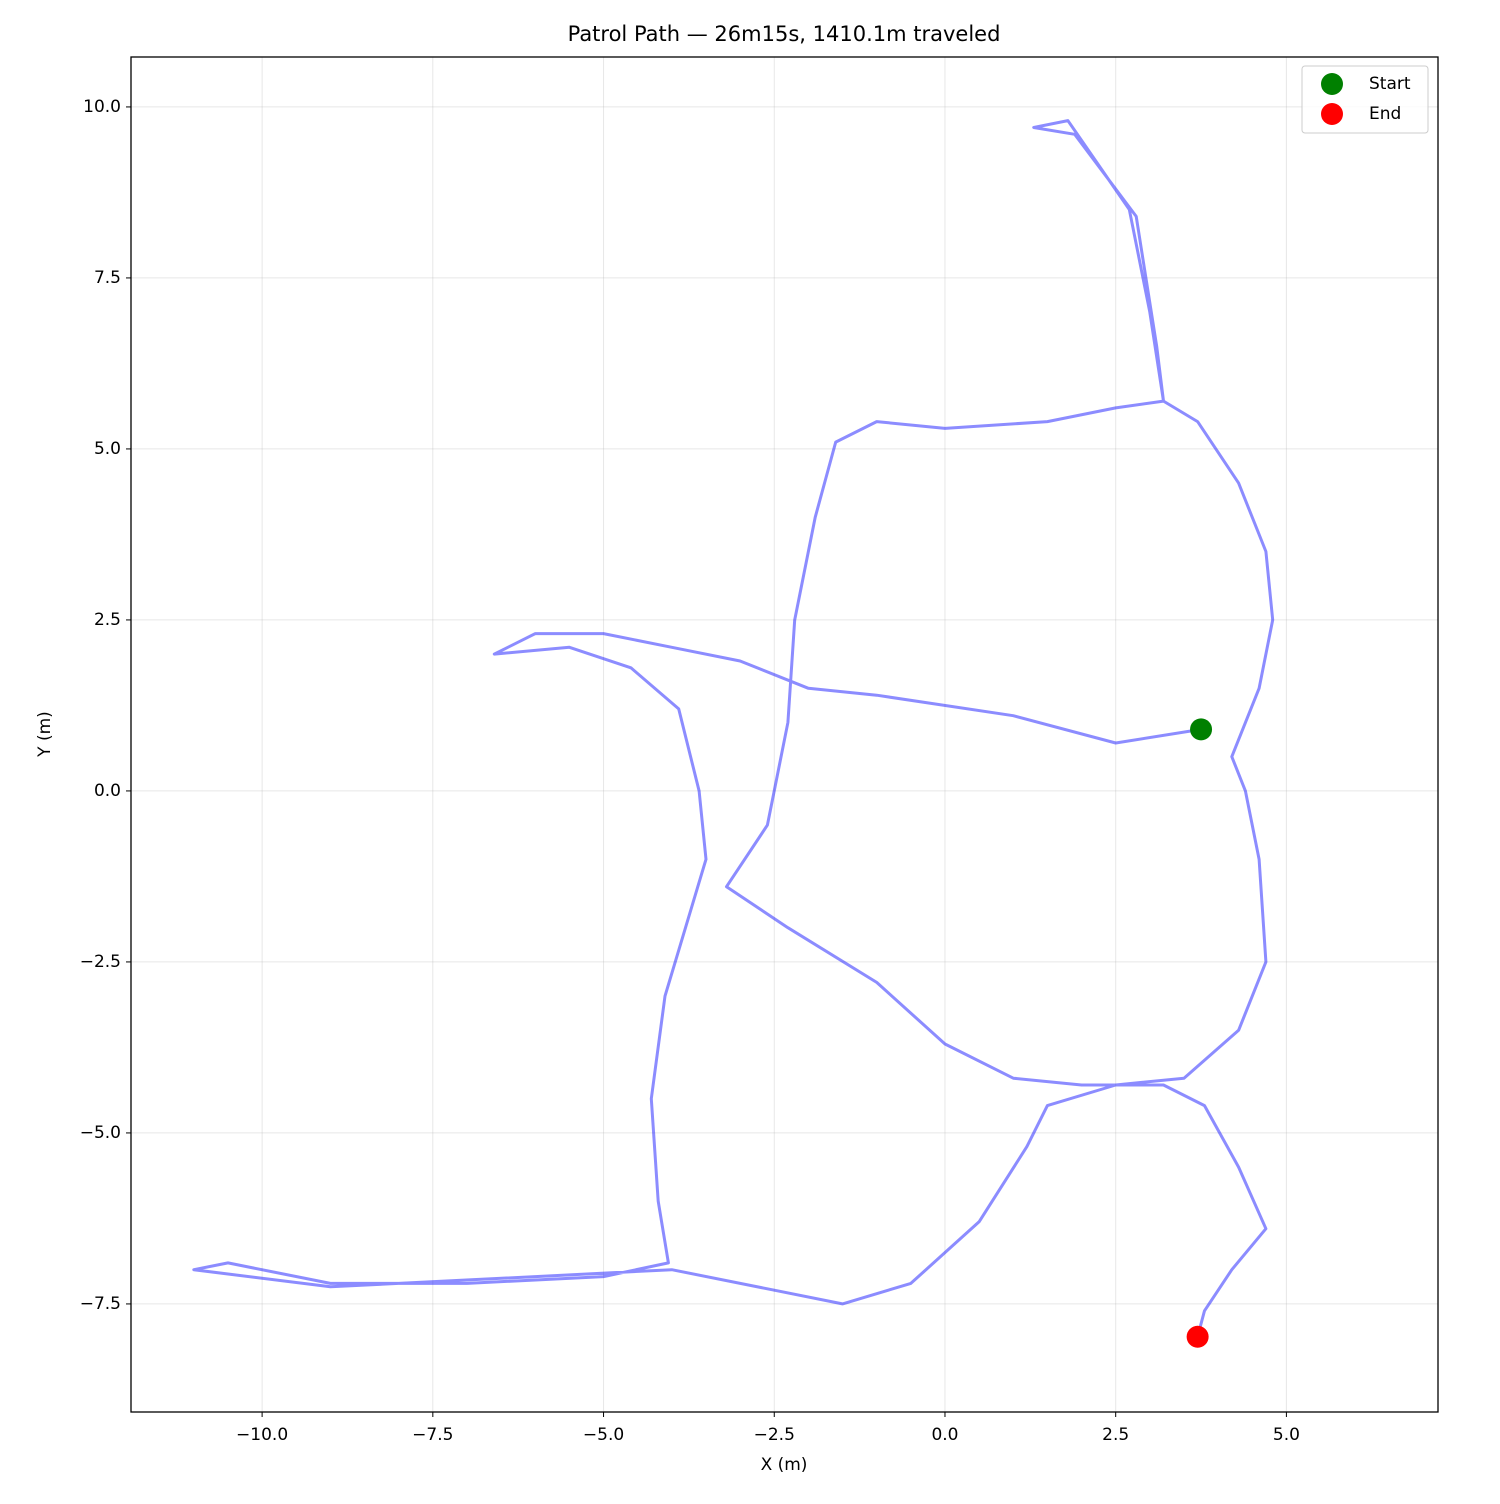 Image resolution: width=1500 pixels, height=1504 pixels. What do you see at coordinates (100, 962) in the screenshot?
I see `y-tick-label: −2.5` at bounding box center [100, 962].